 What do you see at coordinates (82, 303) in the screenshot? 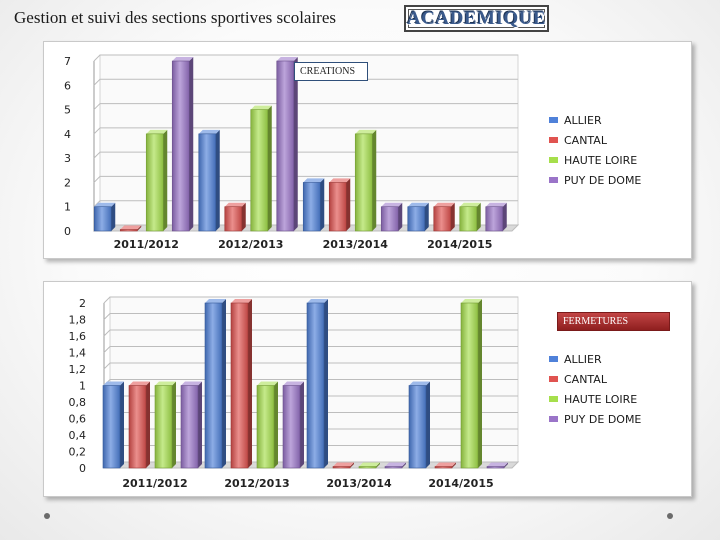
I see `y-tick-label: 2` at bounding box center [82, 303].